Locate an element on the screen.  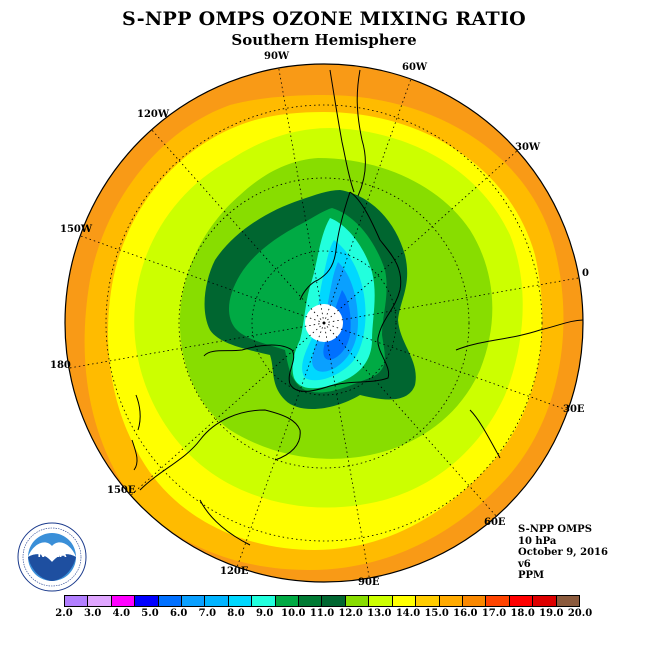
colorbar-tick-label: 3.0 is located at coordinates (92, 613).